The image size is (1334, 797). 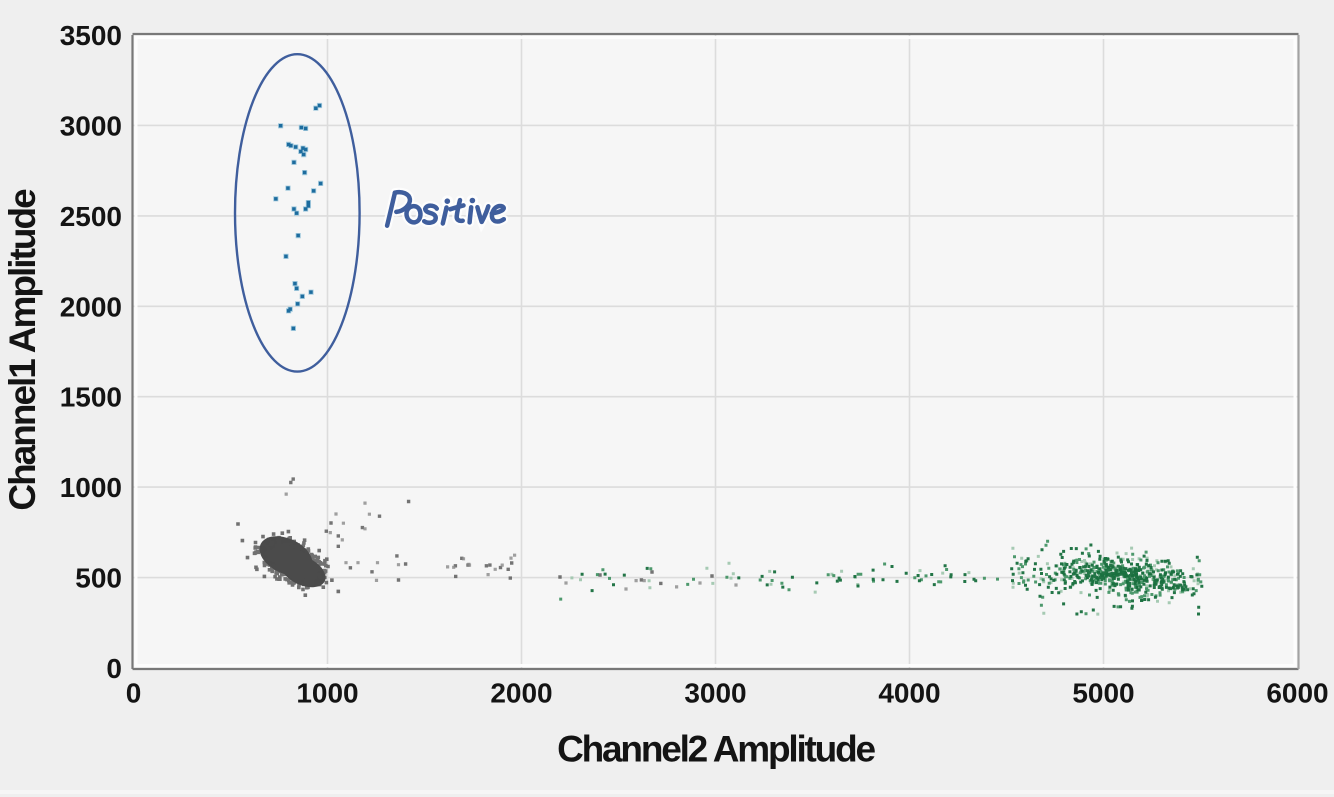 I want to click on svg-text: 1500, so click(x=91, y=397).